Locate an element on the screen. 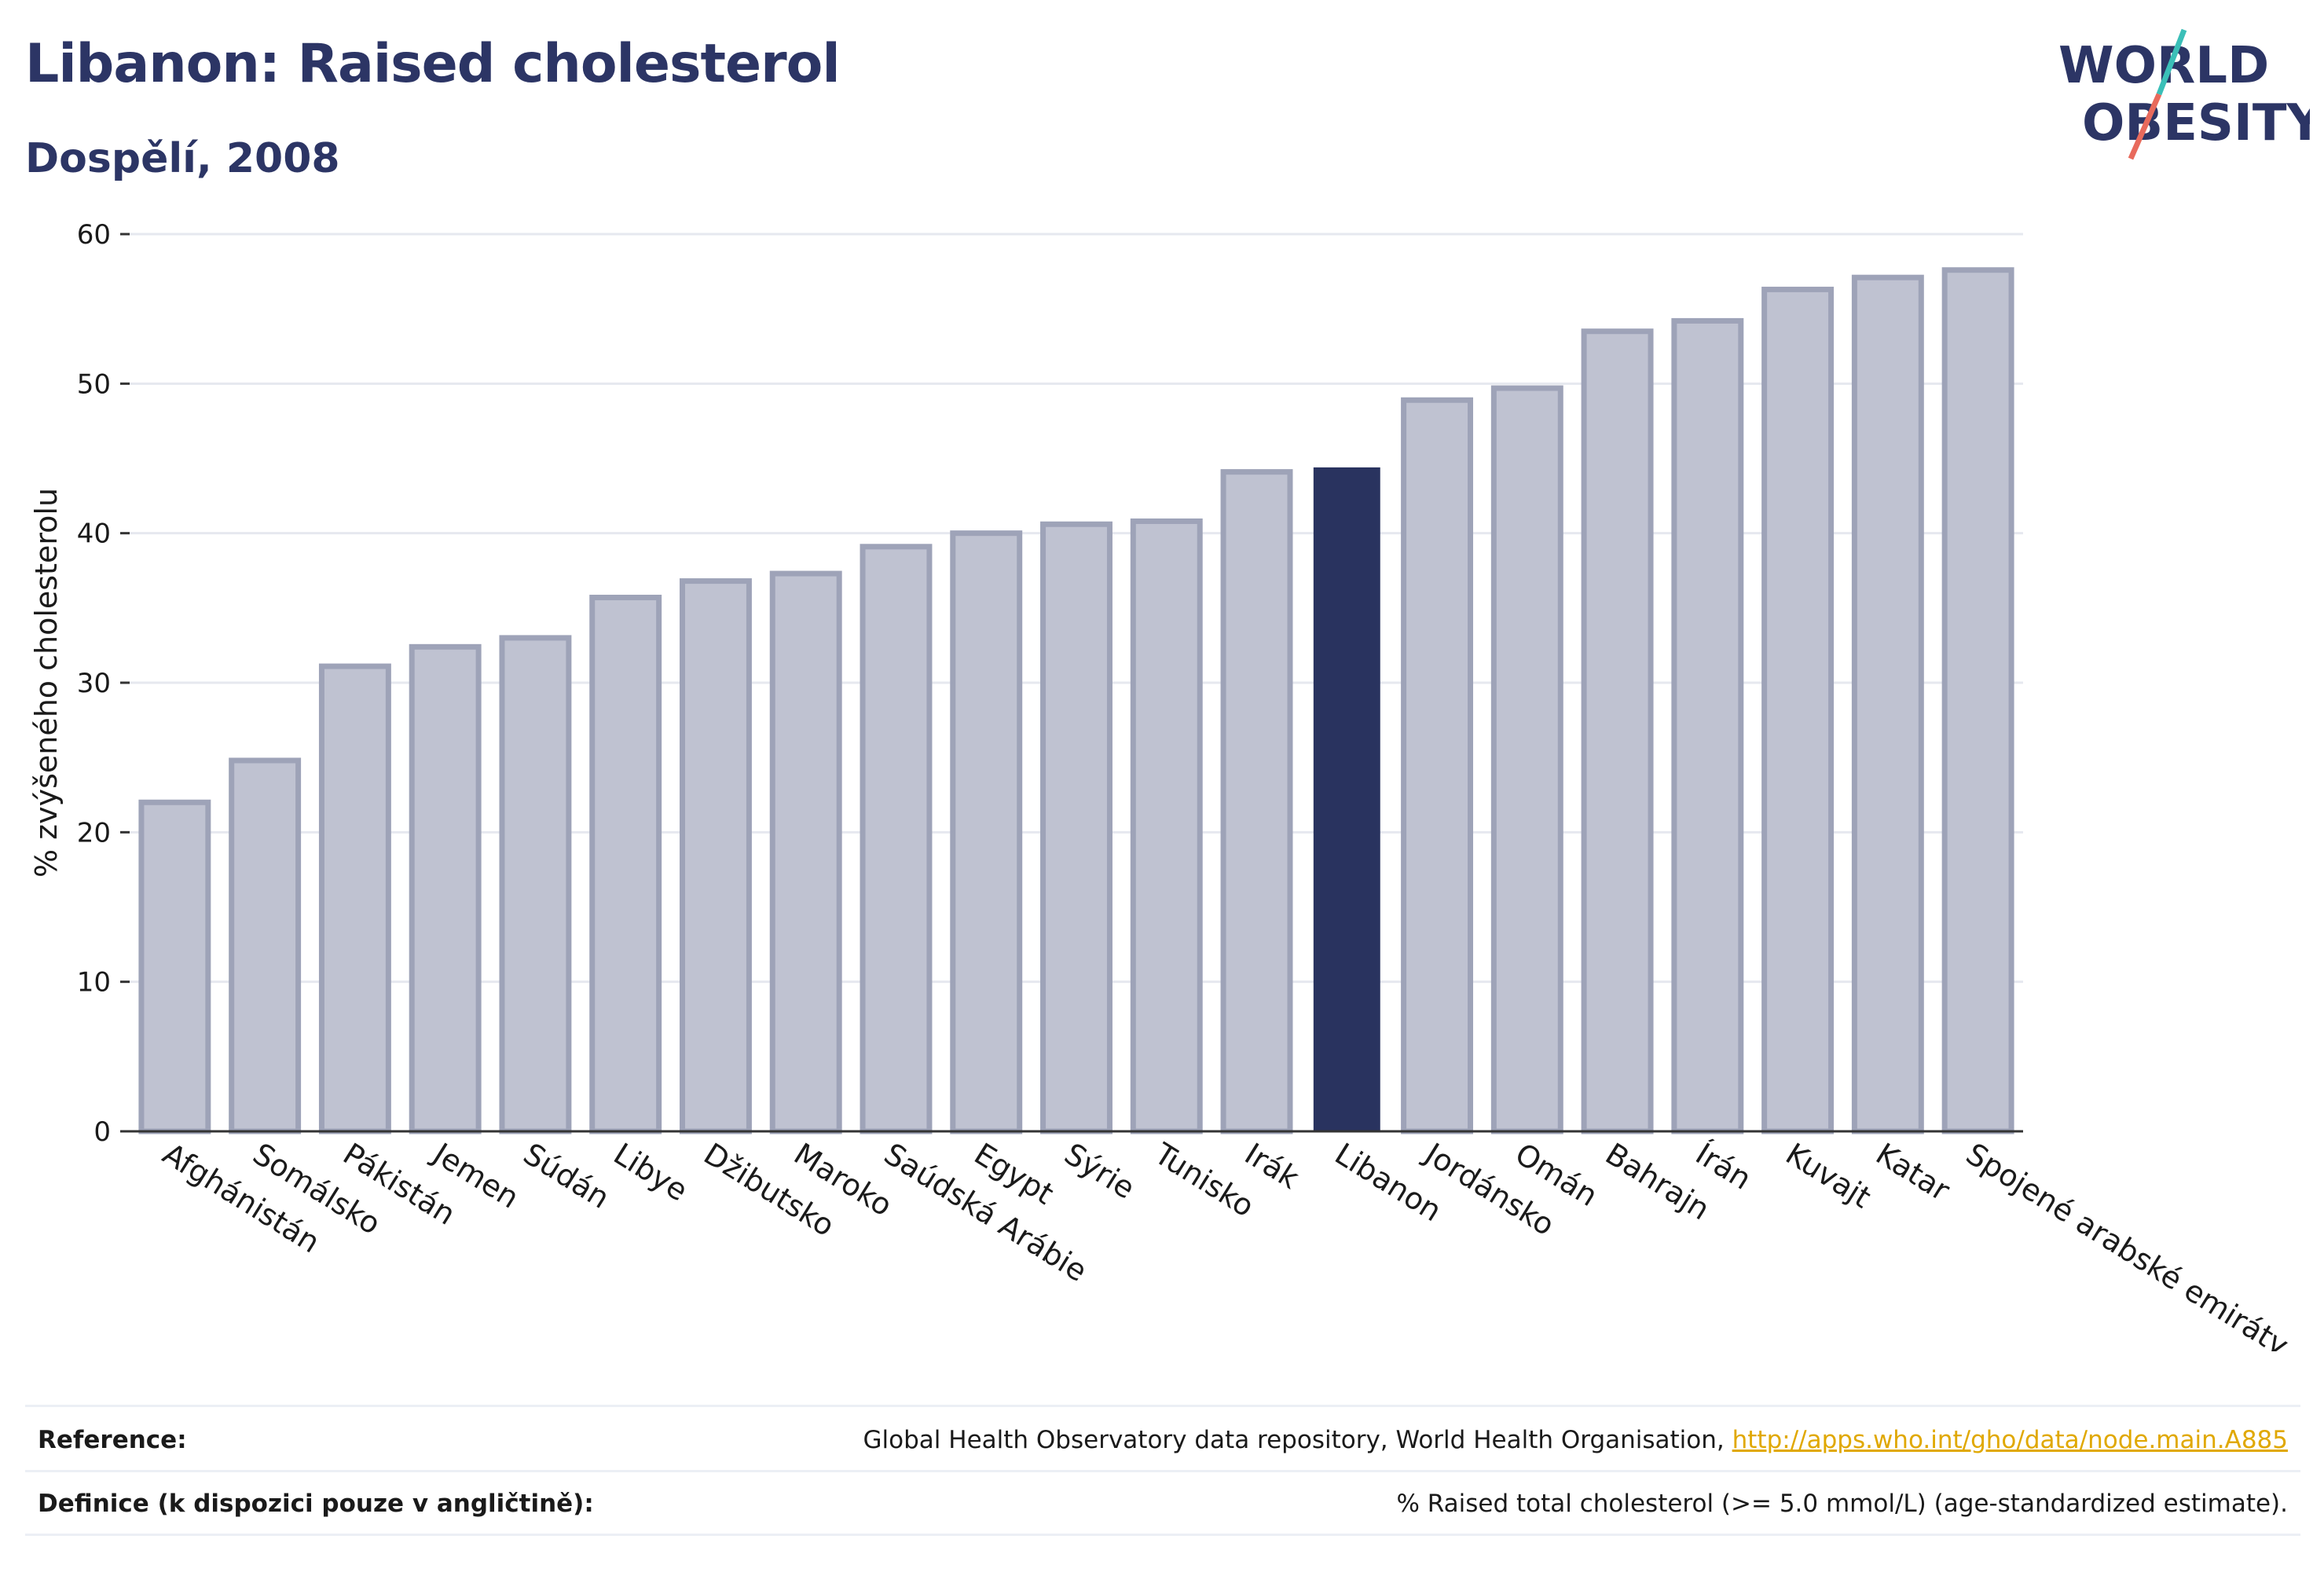  logo-slash-teal is located at coordinates (2171, 62).